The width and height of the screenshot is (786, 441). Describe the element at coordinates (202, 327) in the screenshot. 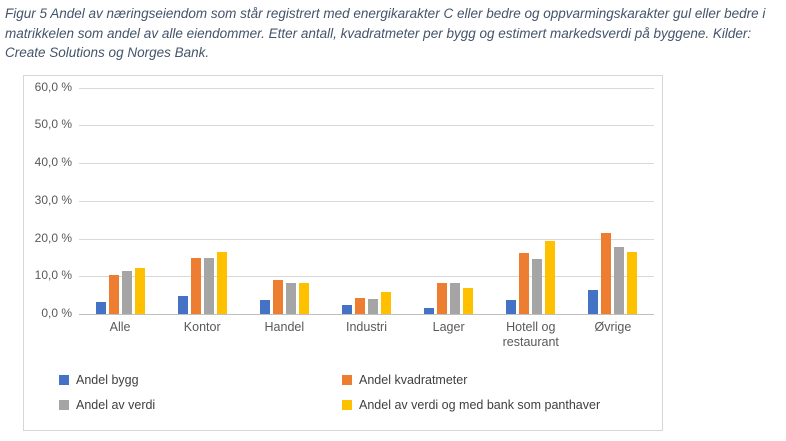

I see `x-category-label: Kontor` at that location.